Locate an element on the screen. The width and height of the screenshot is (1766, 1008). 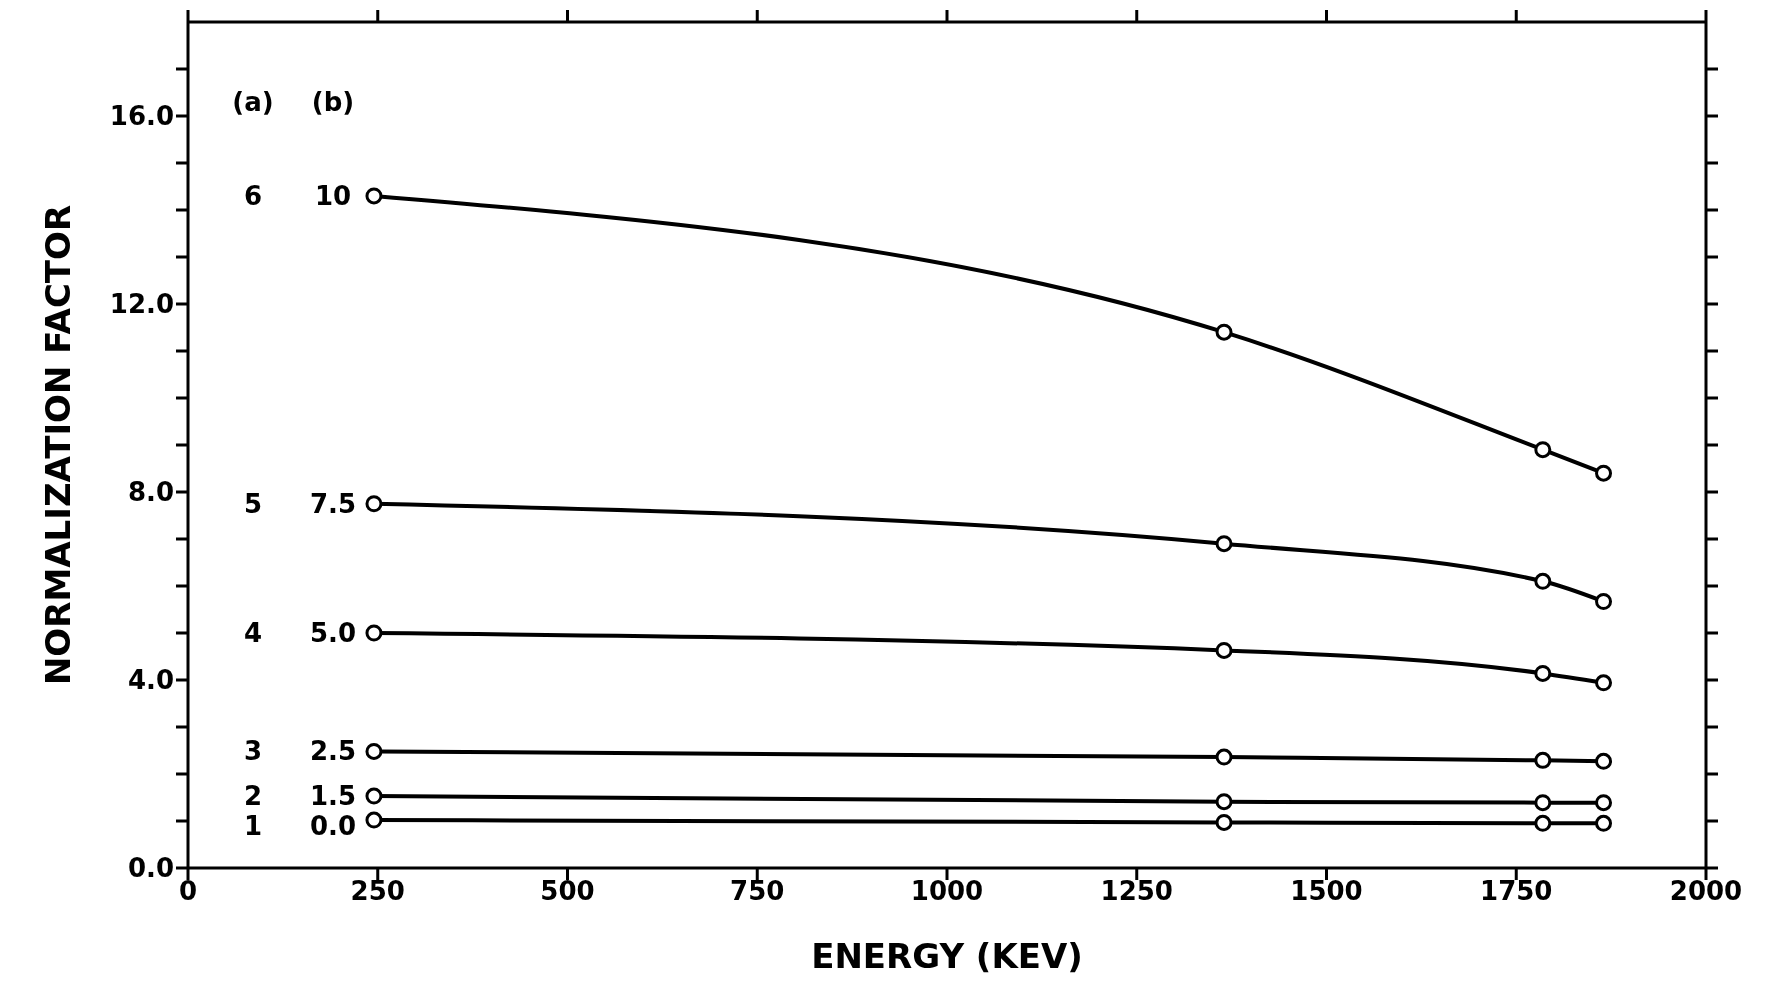
x-axis-title: ENERGY (KEV) is located at coordinates (947, 956).